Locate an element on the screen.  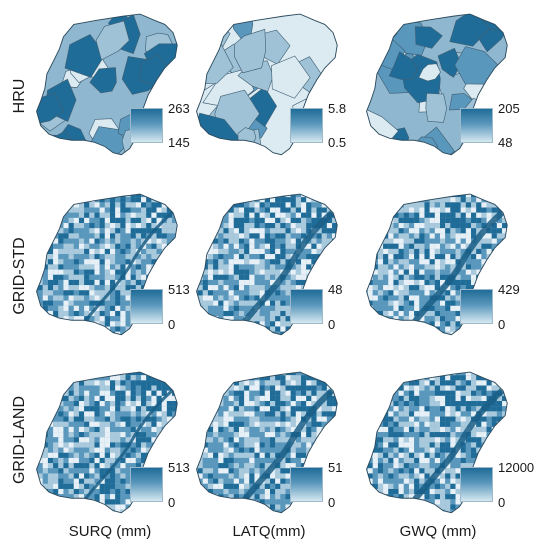
legend-min: 0.5 is located at coordinates (337, 142).